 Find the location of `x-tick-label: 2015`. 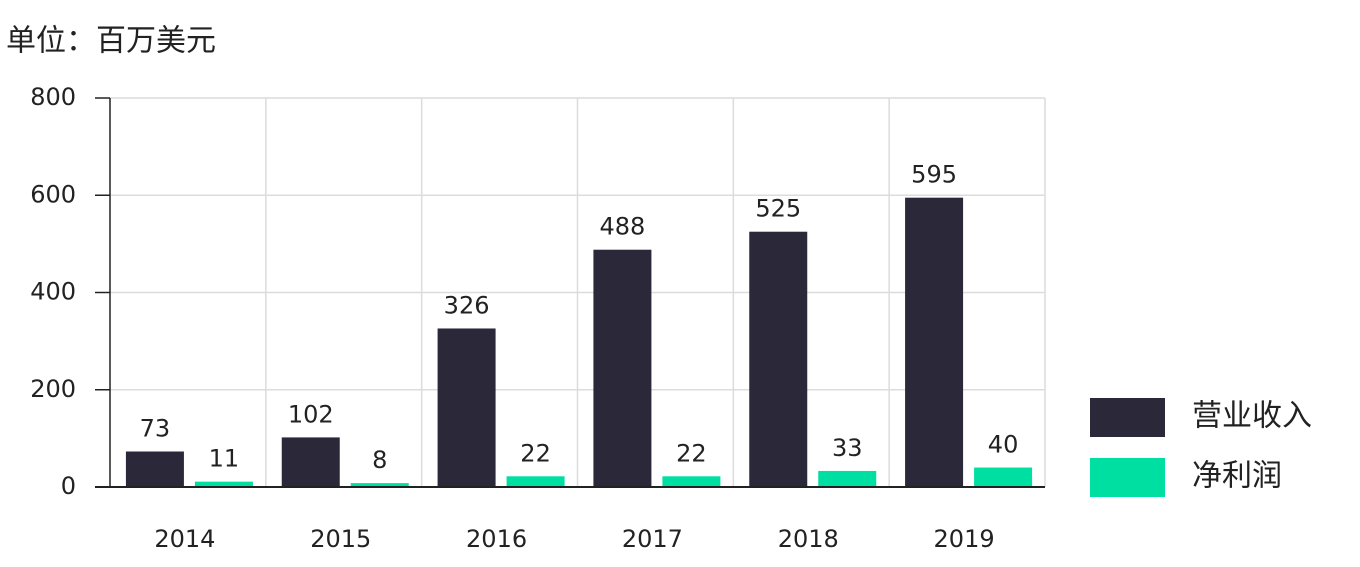

x-tick-label: 2015 is located at coordinates (340, 539).